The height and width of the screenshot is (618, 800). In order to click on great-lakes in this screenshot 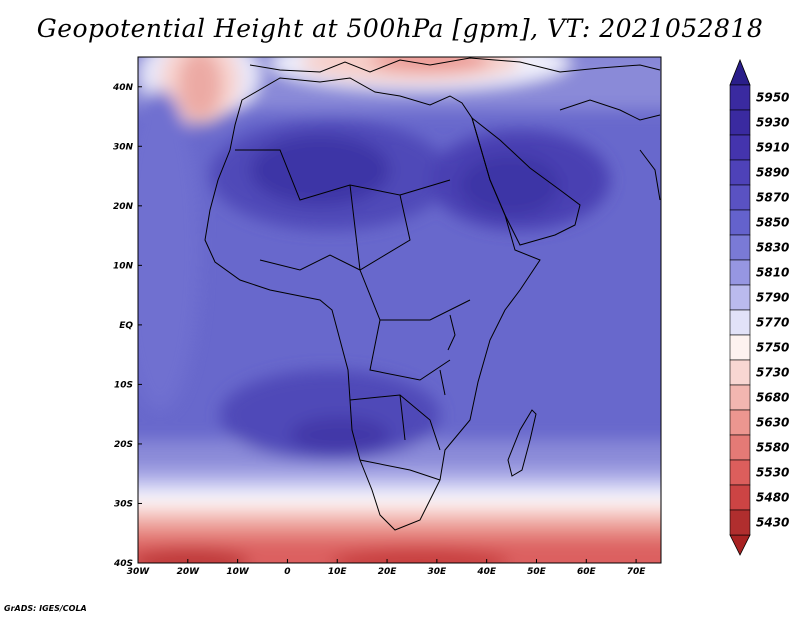, I will do `click(447, 355)`.